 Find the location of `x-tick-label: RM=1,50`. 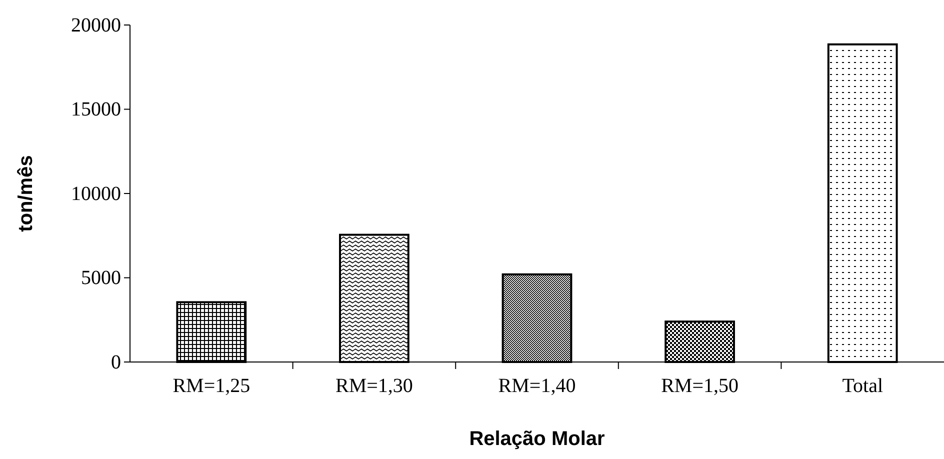

x-tick-label: RM=1,50 is located at coordinates (700, 386).